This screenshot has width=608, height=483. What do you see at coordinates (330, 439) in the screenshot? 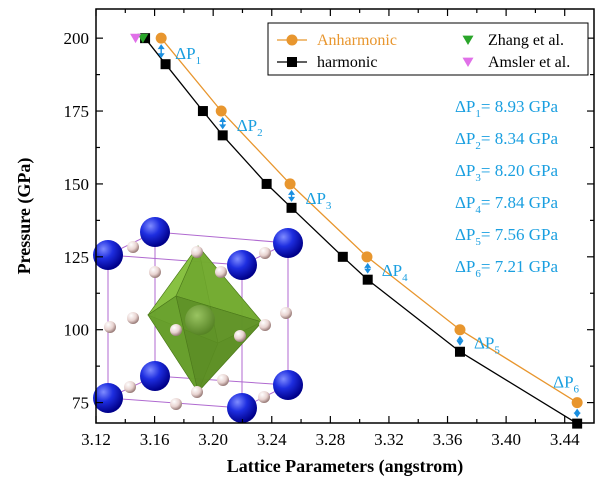
I see `x-tick-label: 3.28` at bounding box center [330, 439].